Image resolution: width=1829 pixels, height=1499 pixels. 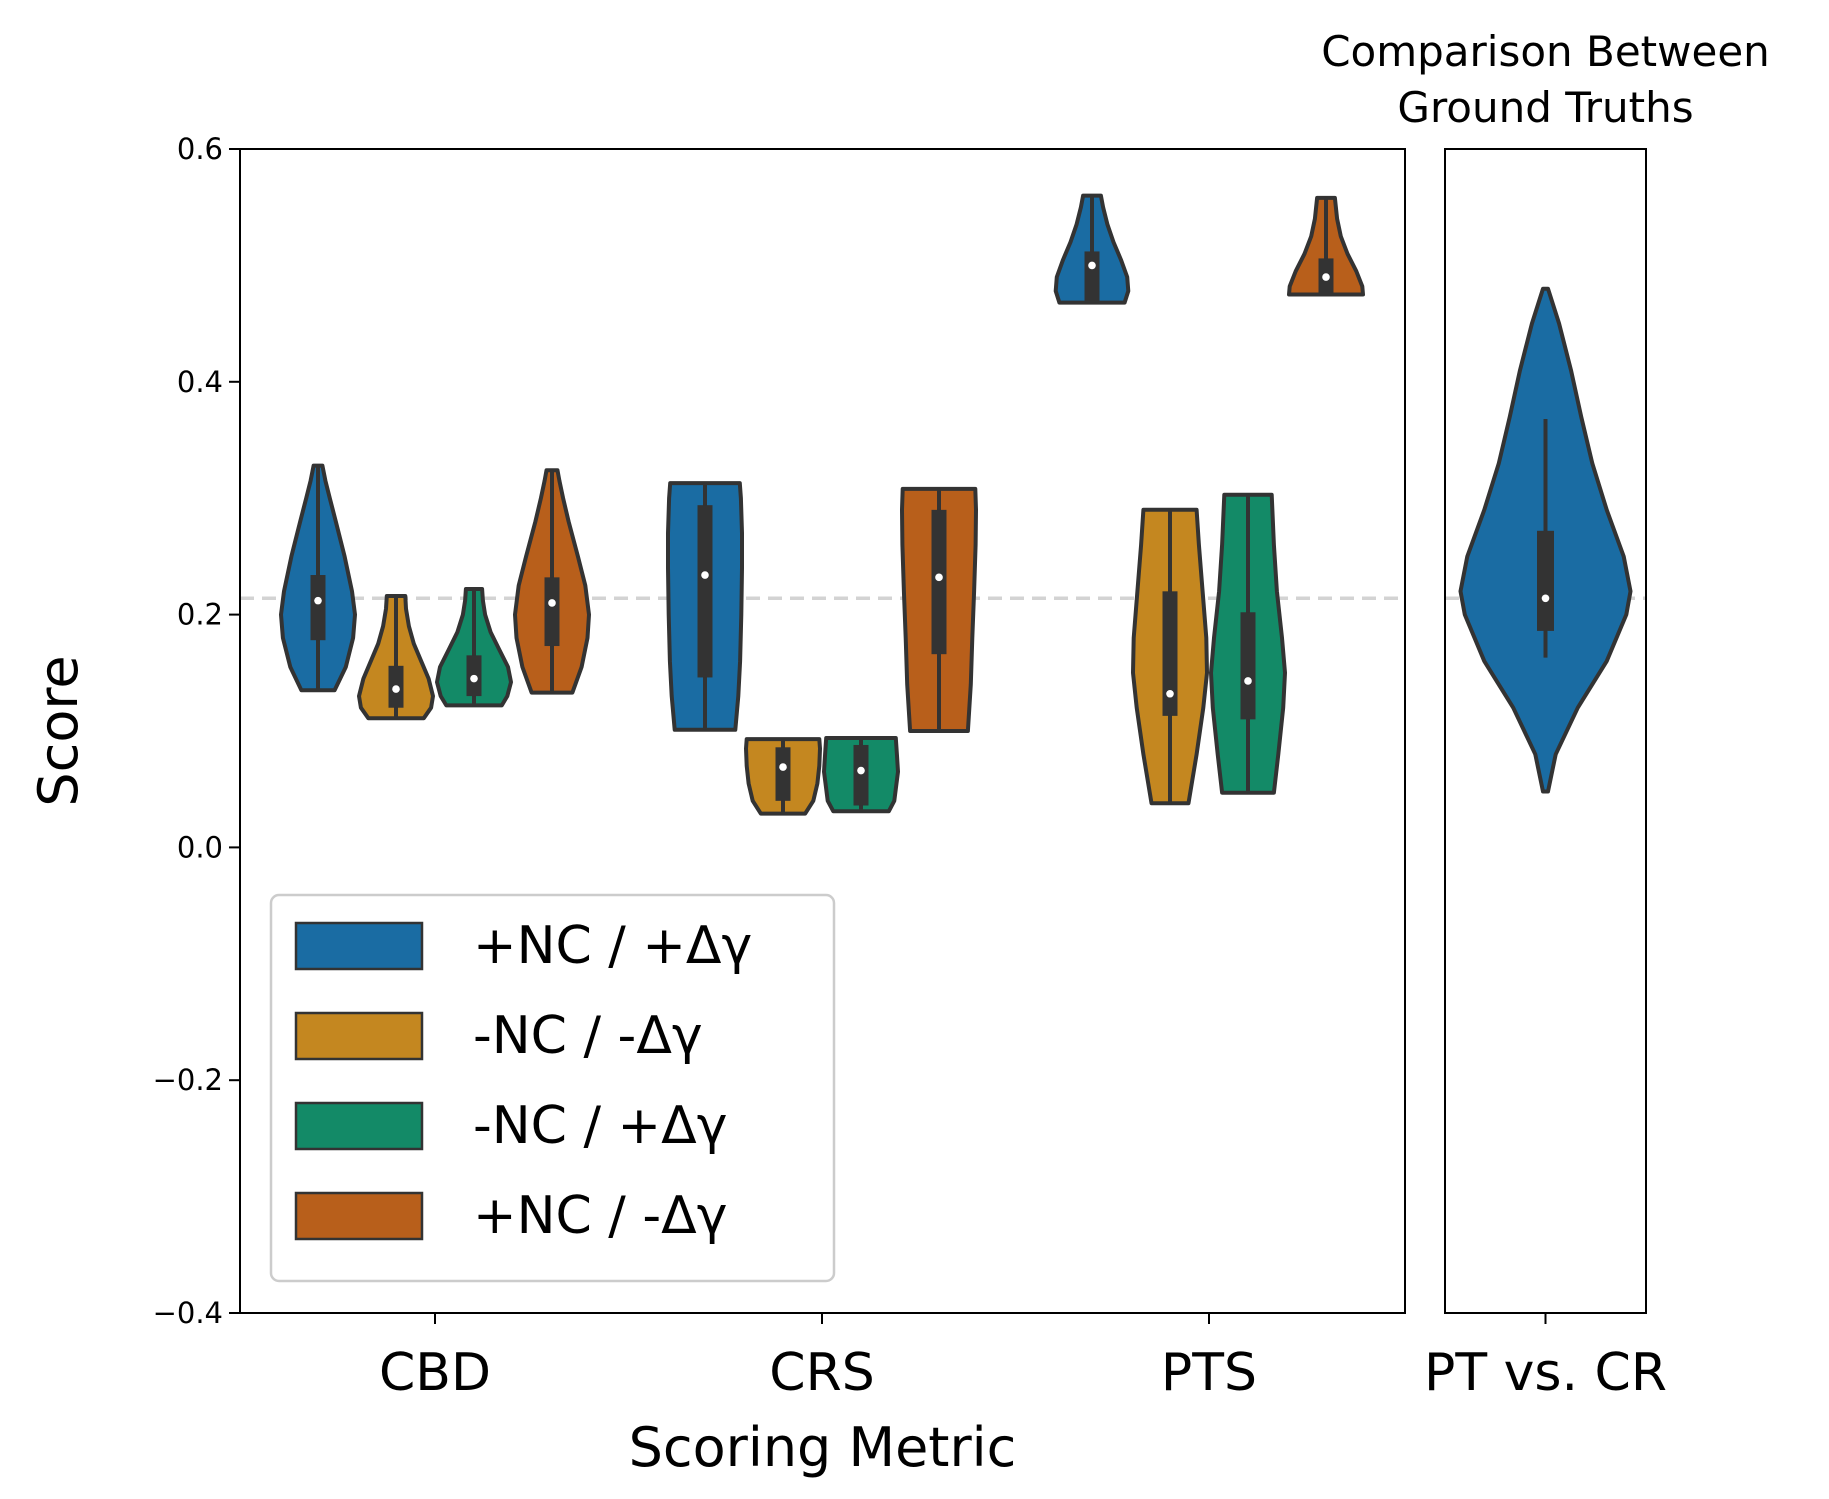 What do you see at coordinates (200, 847) in the screenshot?
I see `y-tick-label: 0.0` at bounding box center [200, 847].